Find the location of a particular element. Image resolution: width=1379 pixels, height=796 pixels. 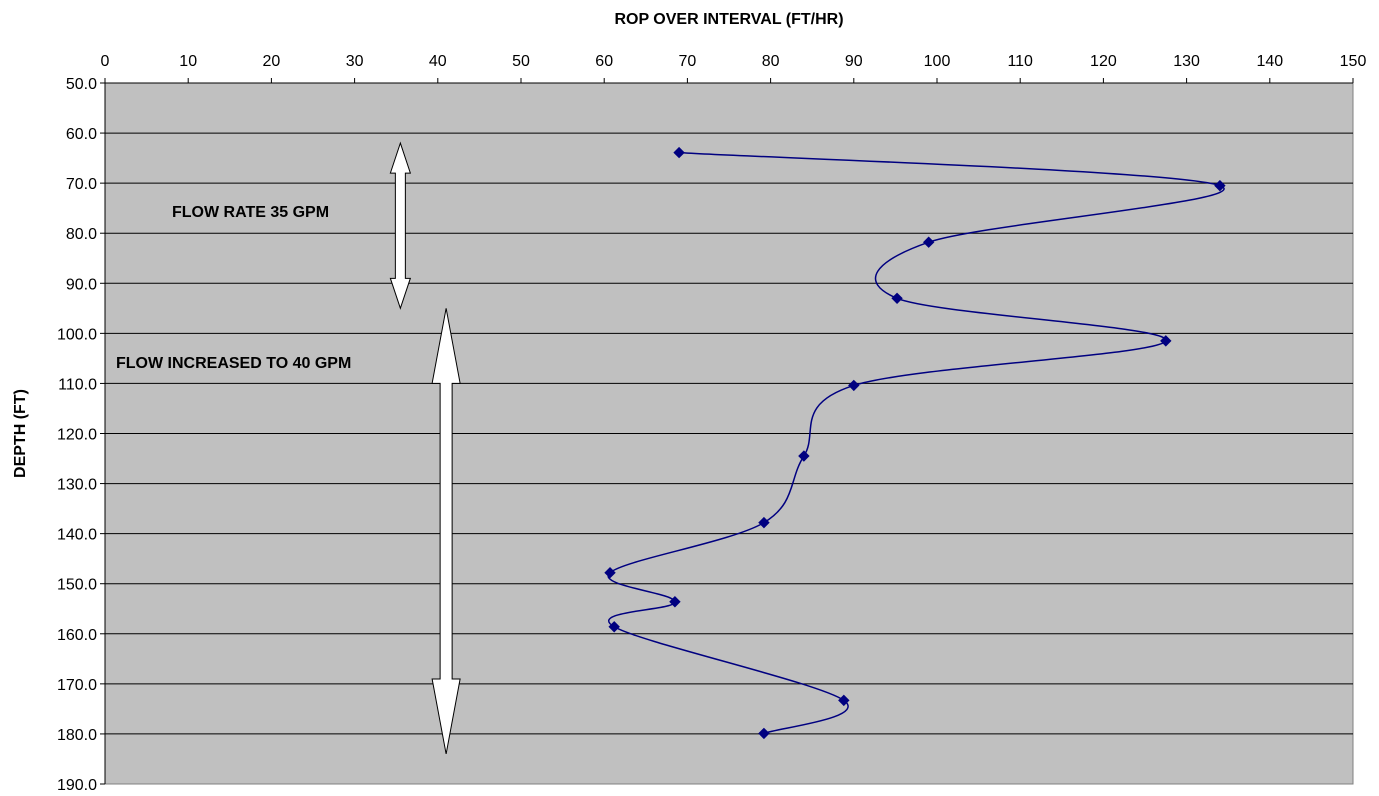

x-tick-label: 0 is located at coordinates (105, 61).